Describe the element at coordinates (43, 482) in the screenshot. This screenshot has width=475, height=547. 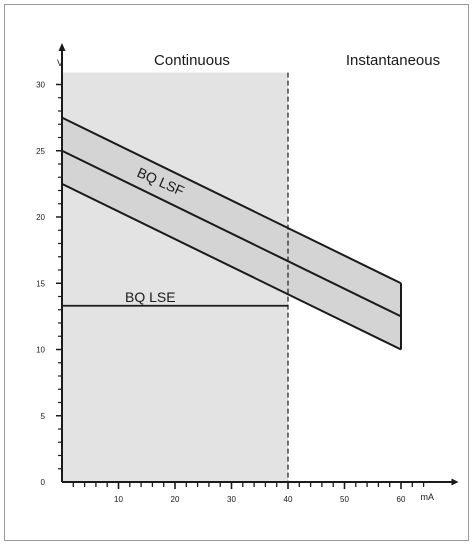
I see `y-tick-label: 0` at that location.